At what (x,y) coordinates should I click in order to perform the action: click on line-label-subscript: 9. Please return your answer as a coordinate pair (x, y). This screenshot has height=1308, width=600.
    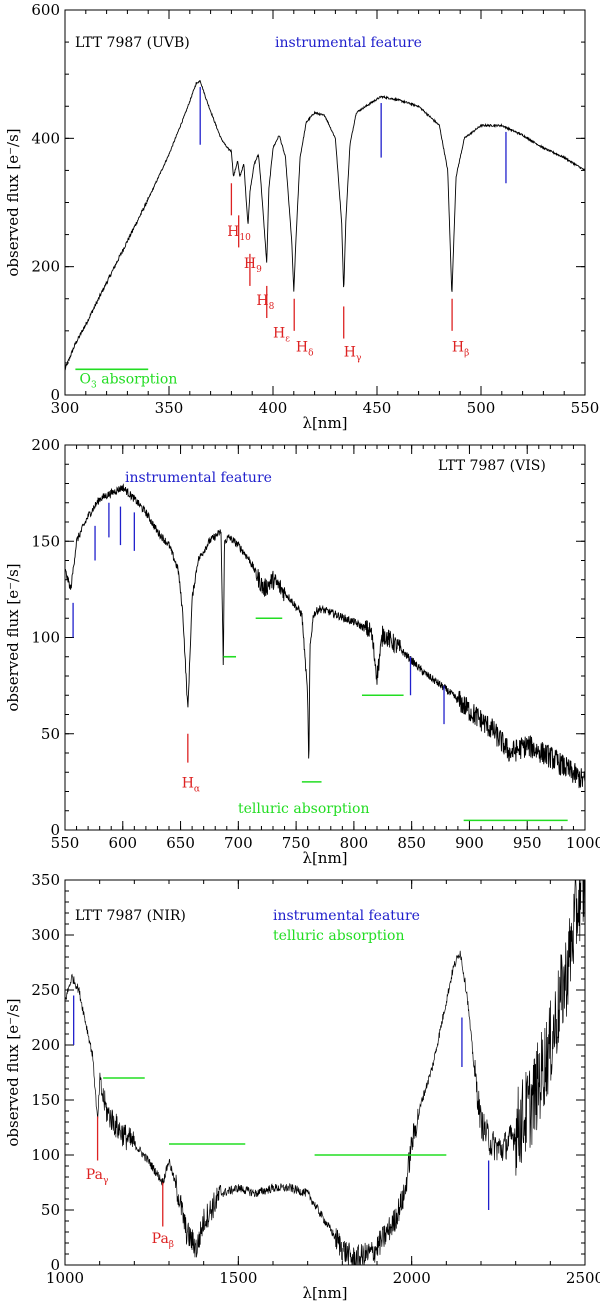
    Looking at the image, I should click on (259, 270).